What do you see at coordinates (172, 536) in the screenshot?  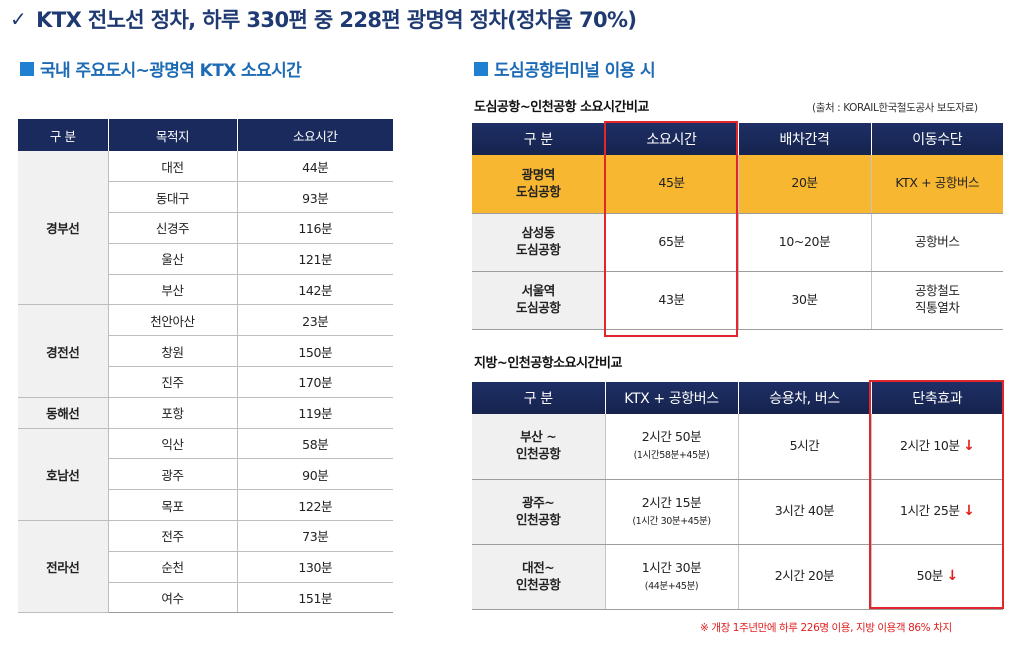 I see `destination-cell: 전주` at bounding box center [172, 536].